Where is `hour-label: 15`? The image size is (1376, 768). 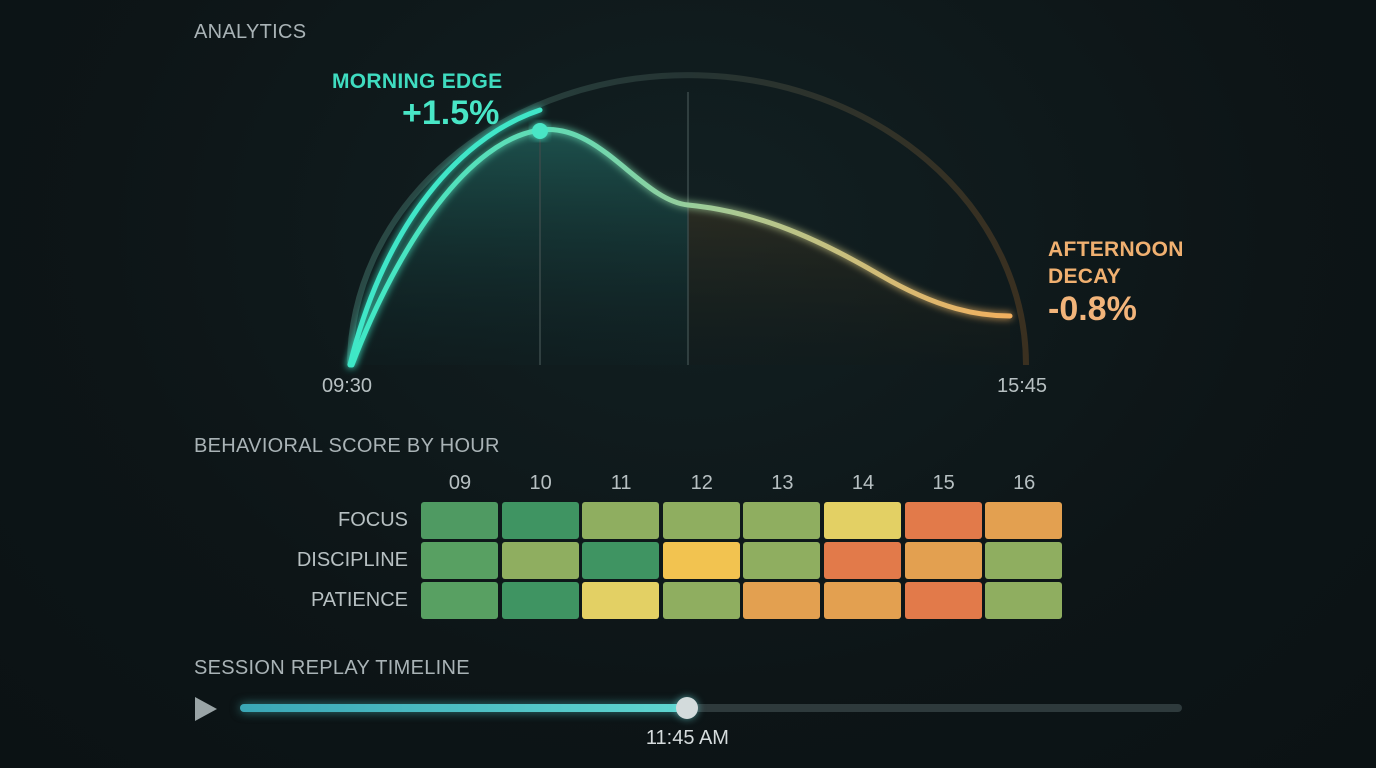 hour-label: 15 is located at coordinates (943, 483).